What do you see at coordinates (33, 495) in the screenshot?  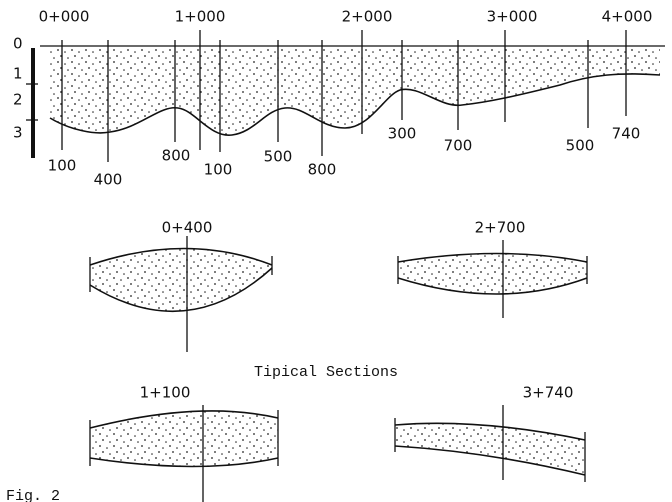 I see `figure-caption: Fig. 2` at bounding box center [33, 495].